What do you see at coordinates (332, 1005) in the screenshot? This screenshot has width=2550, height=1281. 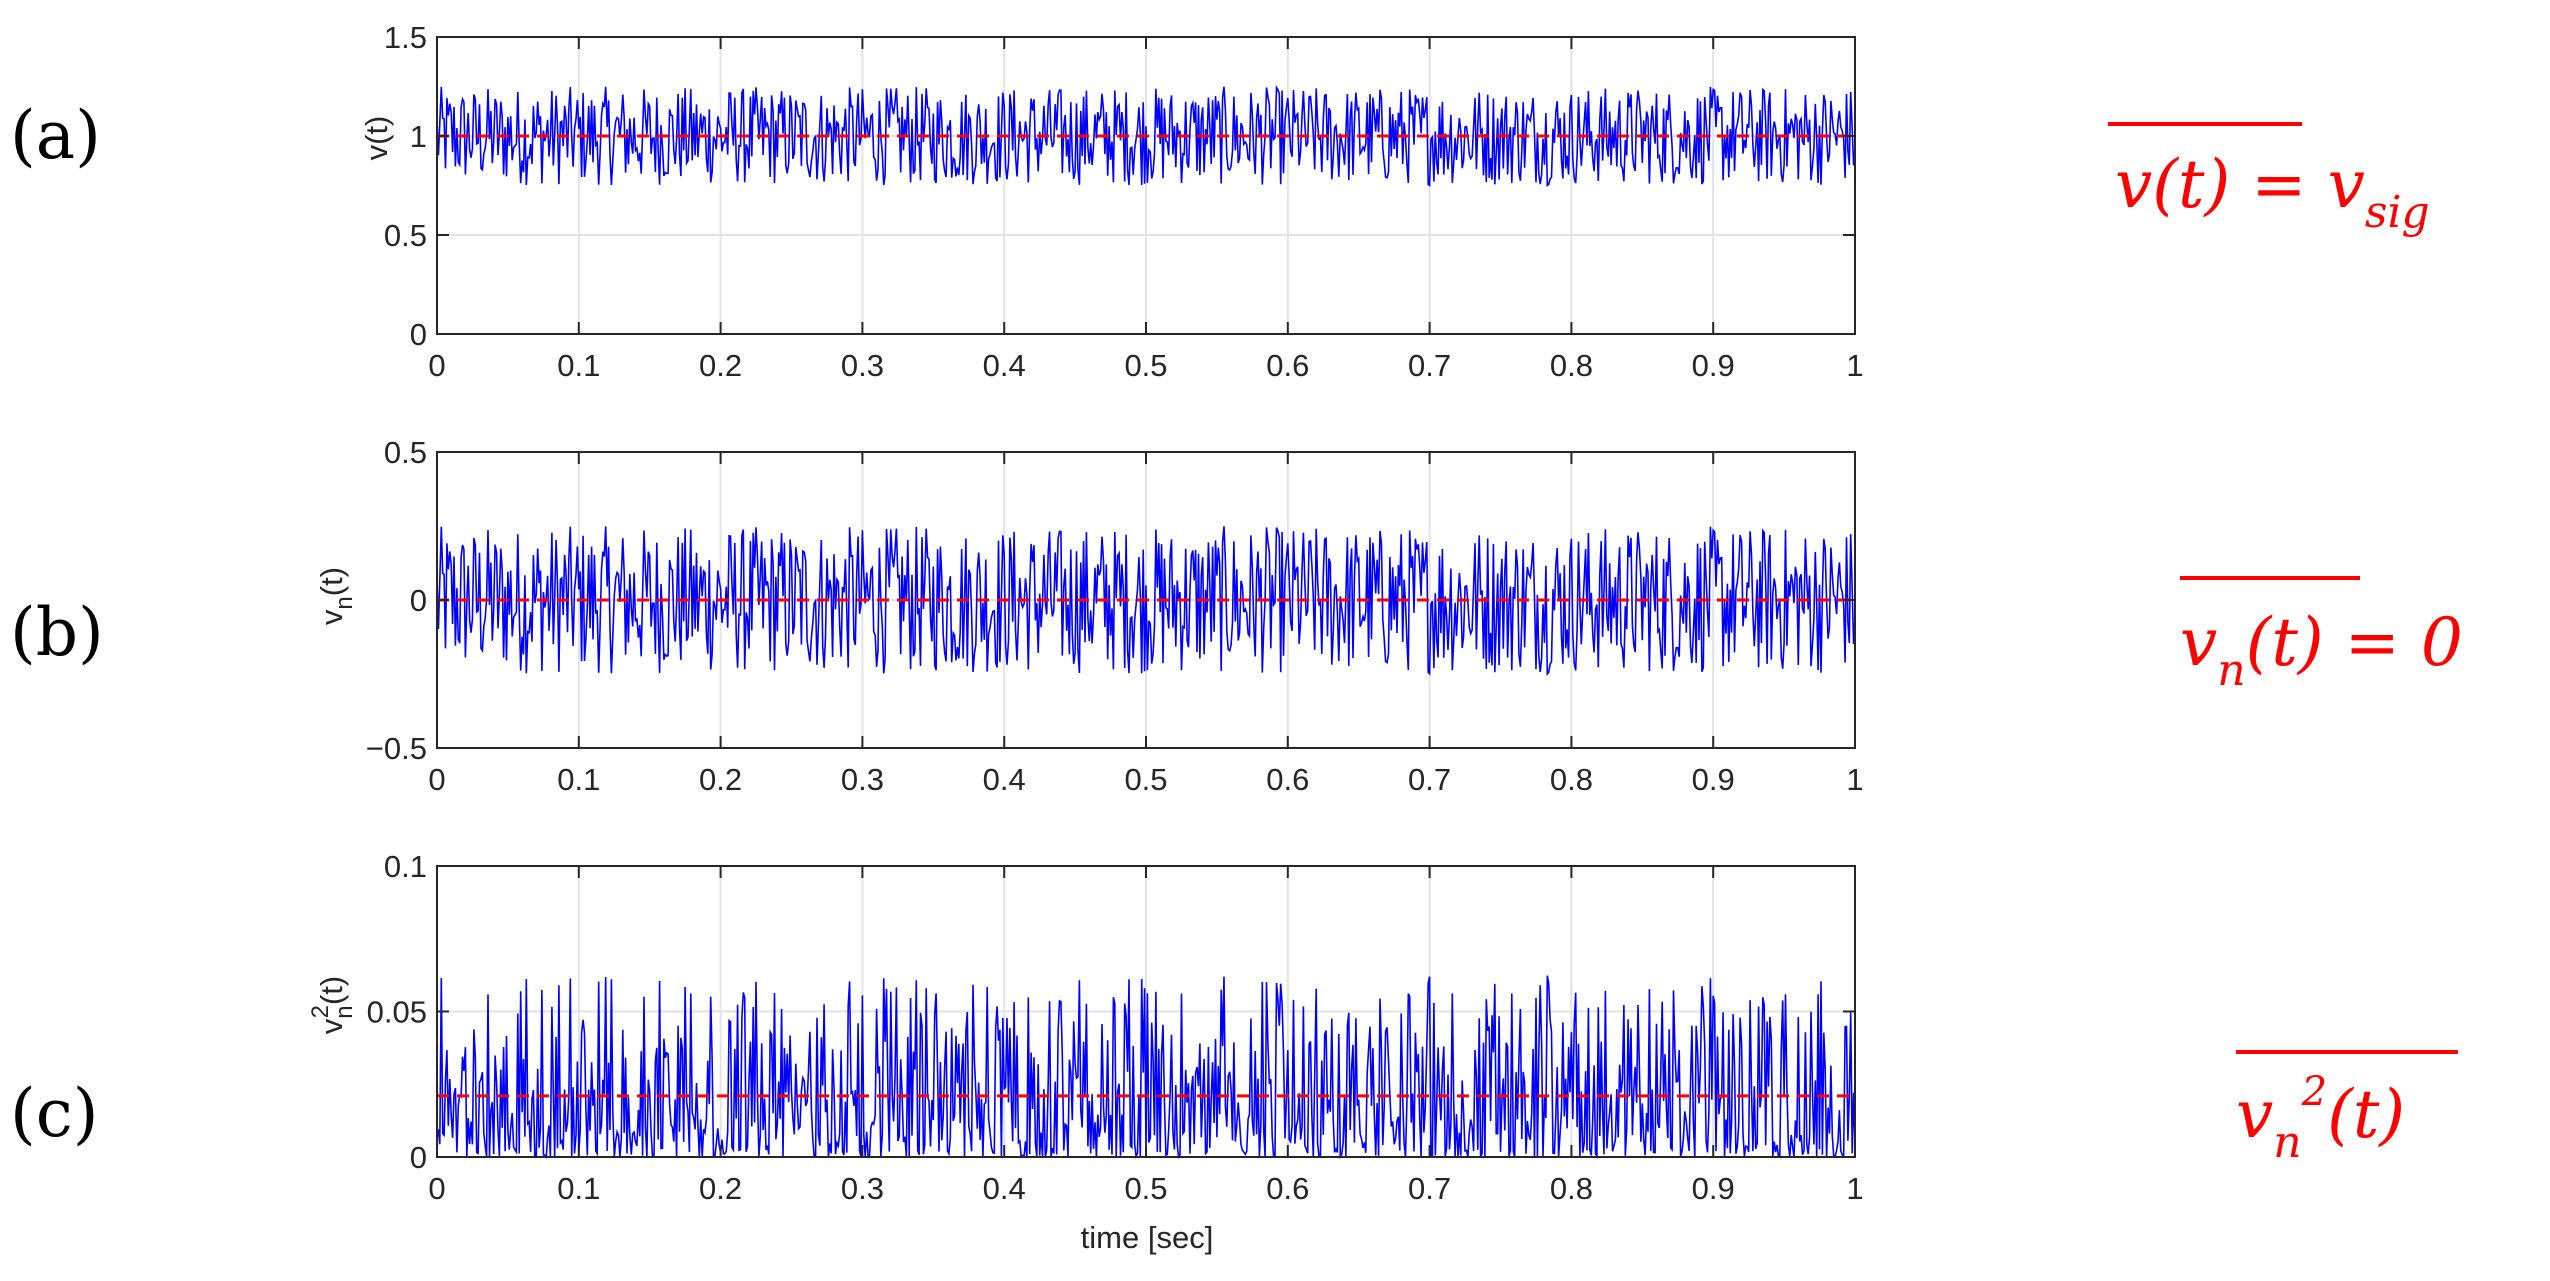 I see `ylabel-c: vn2(t)` at bounding box center [332, 1005].